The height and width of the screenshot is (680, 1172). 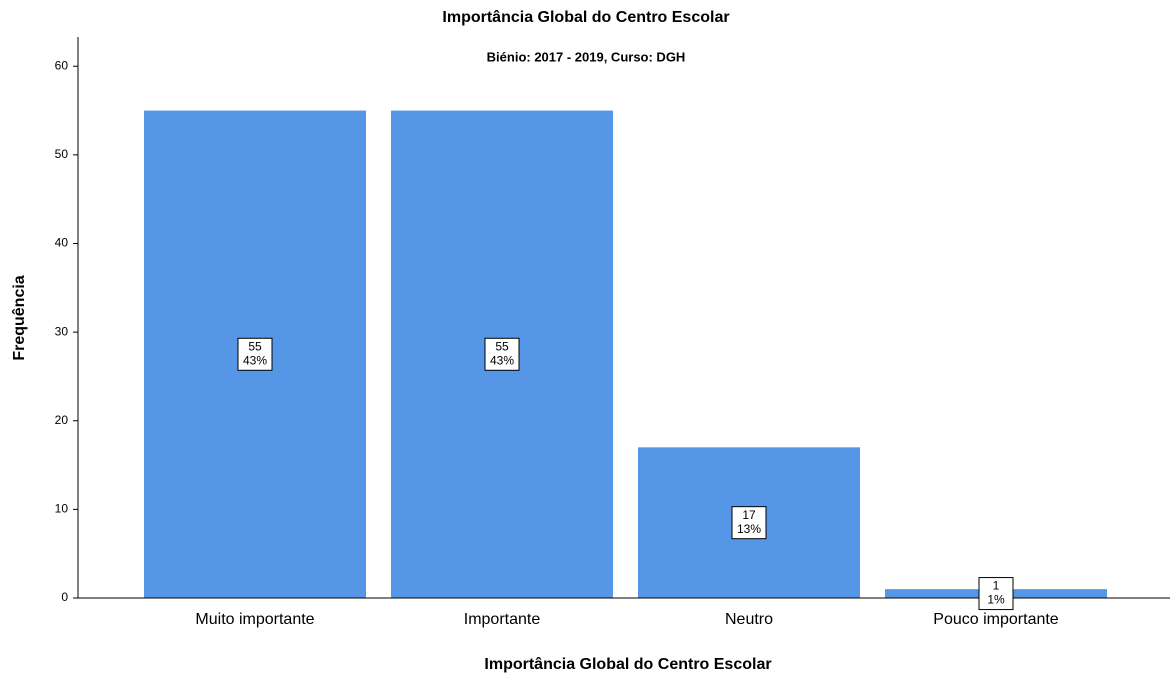 I want to click on chart-subtitle: Biénio: 2017 - 2019, Curso: DGH, so click(x=586, y=56).